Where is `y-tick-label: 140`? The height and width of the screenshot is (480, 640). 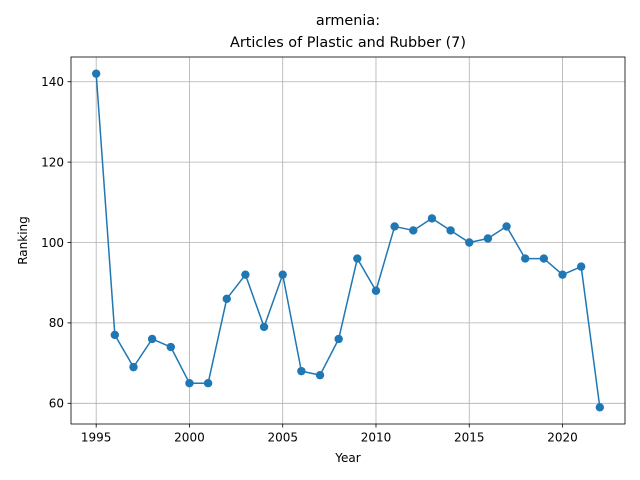 y-tick-label: 140 is located at coordinates (52, 82).